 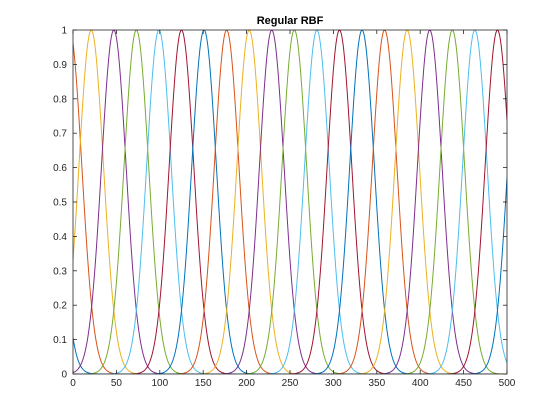 What do you see at coordinates (507, 383) in the screenshot?
I see `x-tick-label: 500` at bounding box center [507, 383].